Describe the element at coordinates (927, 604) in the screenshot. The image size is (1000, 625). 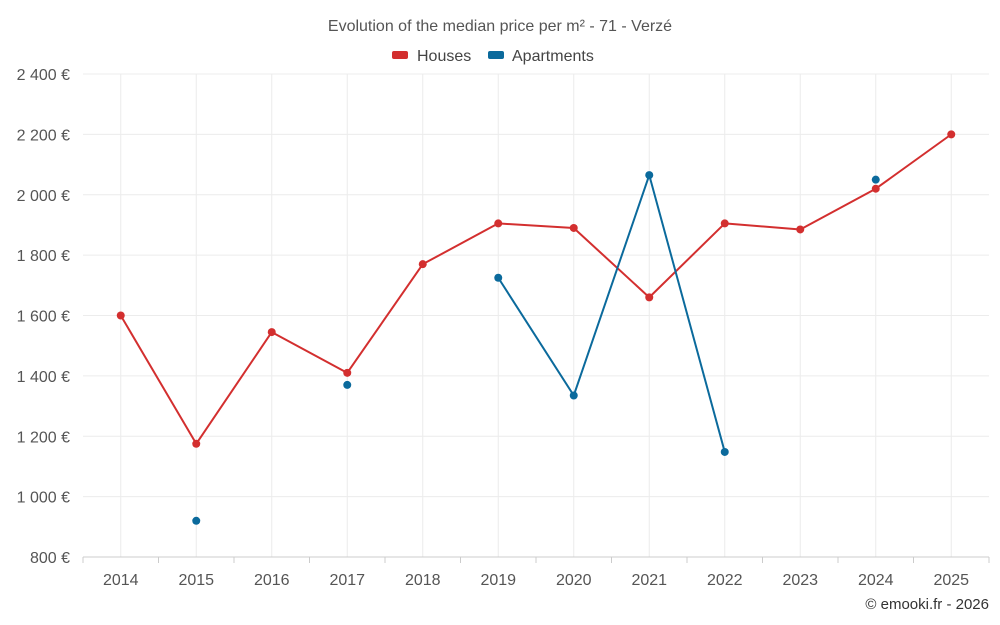
I see `credit-text: © emooki.fr - 2026` at that location.